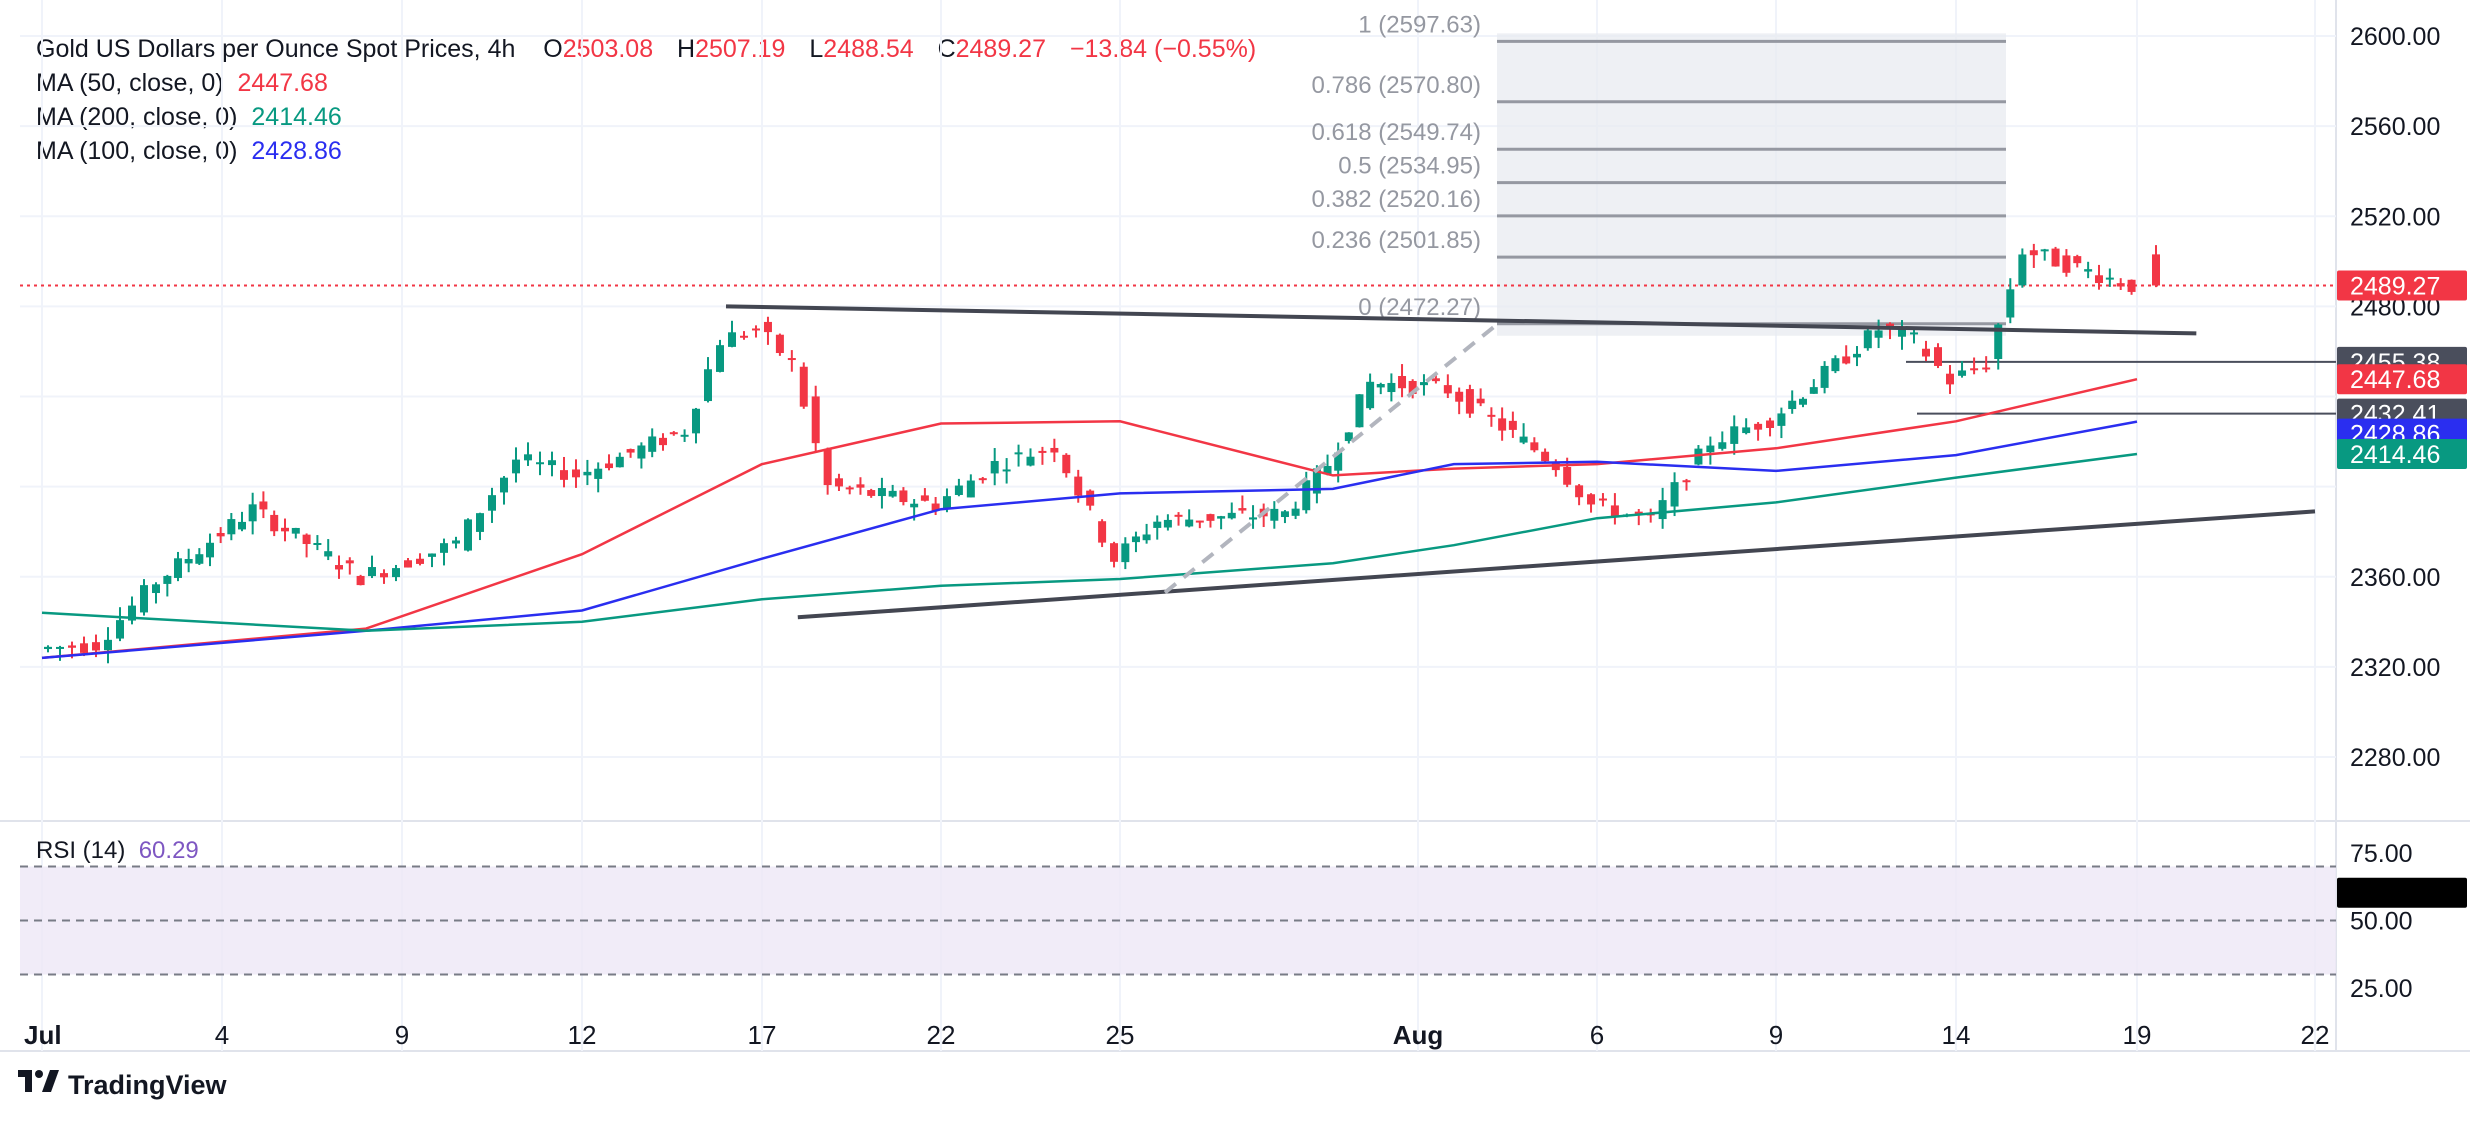 The height and width of the screenshot is (1122, 2488). What do you see at coordinates (182, 83) in the screenshot?
I see `ma50-legend: MA (50, close, 0) 2447.68` at bounding box center [182, 83].